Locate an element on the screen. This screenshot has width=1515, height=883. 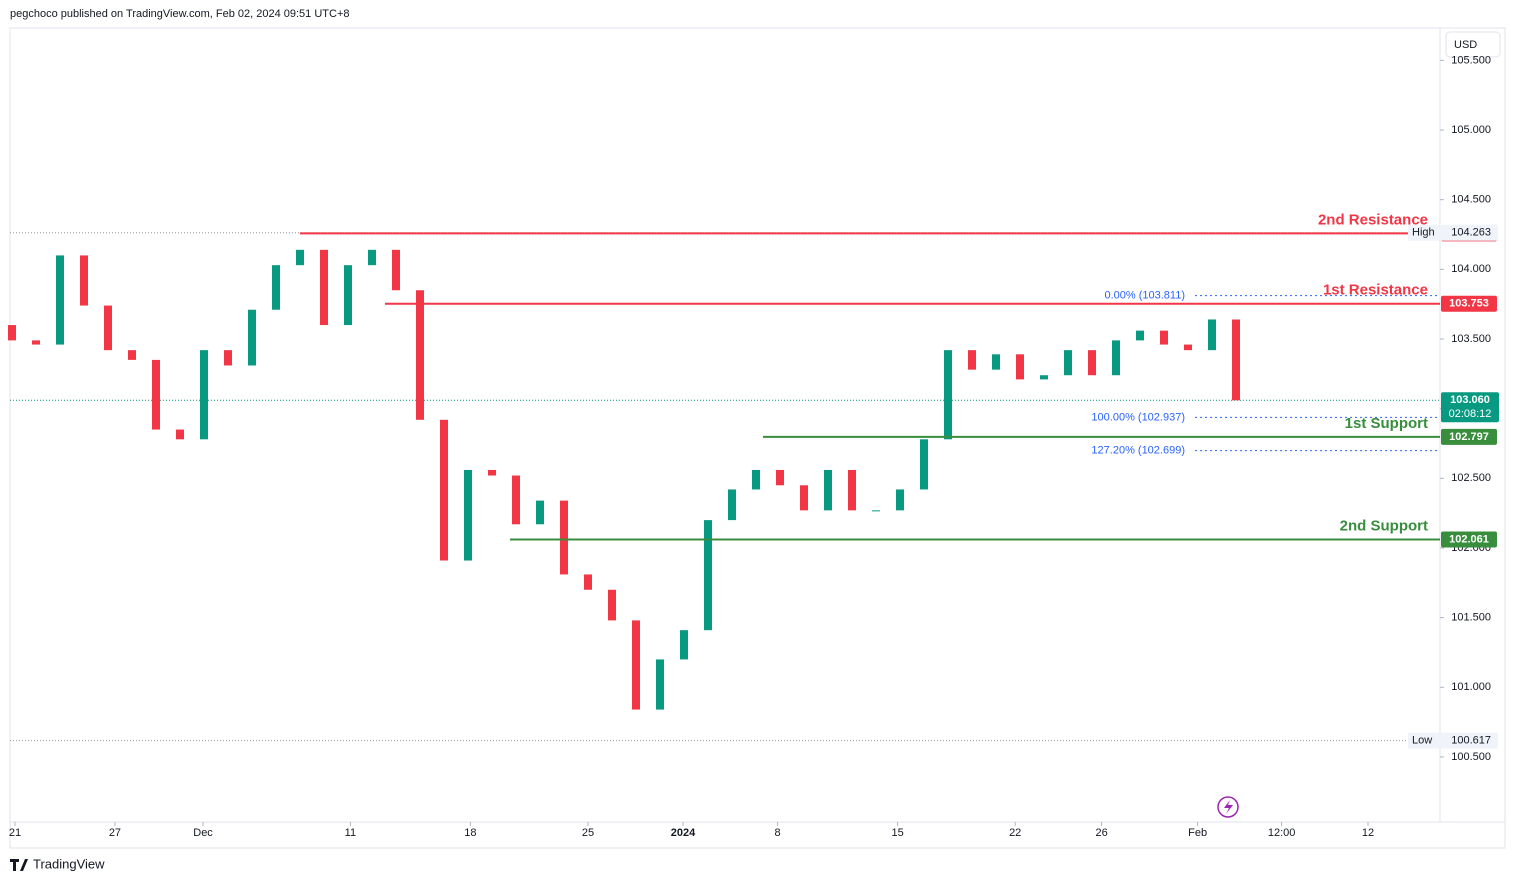
x-tick-label: 12:00 is located at coordinates (1282, 833).